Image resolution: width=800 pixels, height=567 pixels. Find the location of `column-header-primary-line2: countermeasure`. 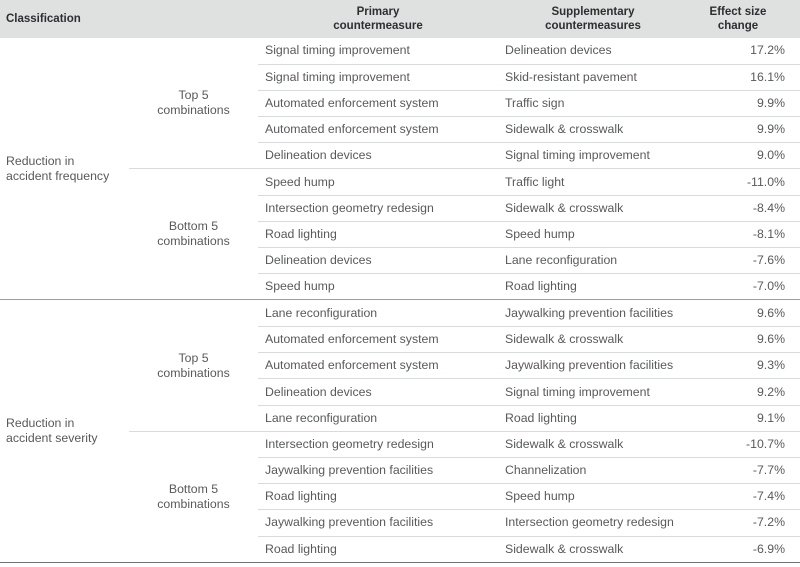

column-header-primary-line2: countermeasure is located at coordinates (378, 26).